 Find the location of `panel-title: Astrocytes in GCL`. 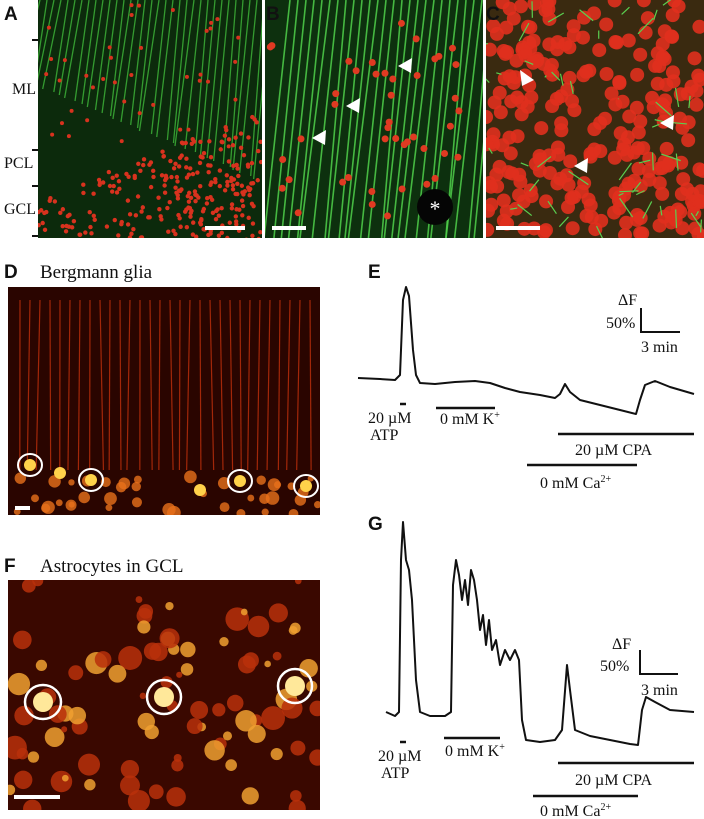

panel-title: Astrocytes in GCL is located at coordinates (112, 566).